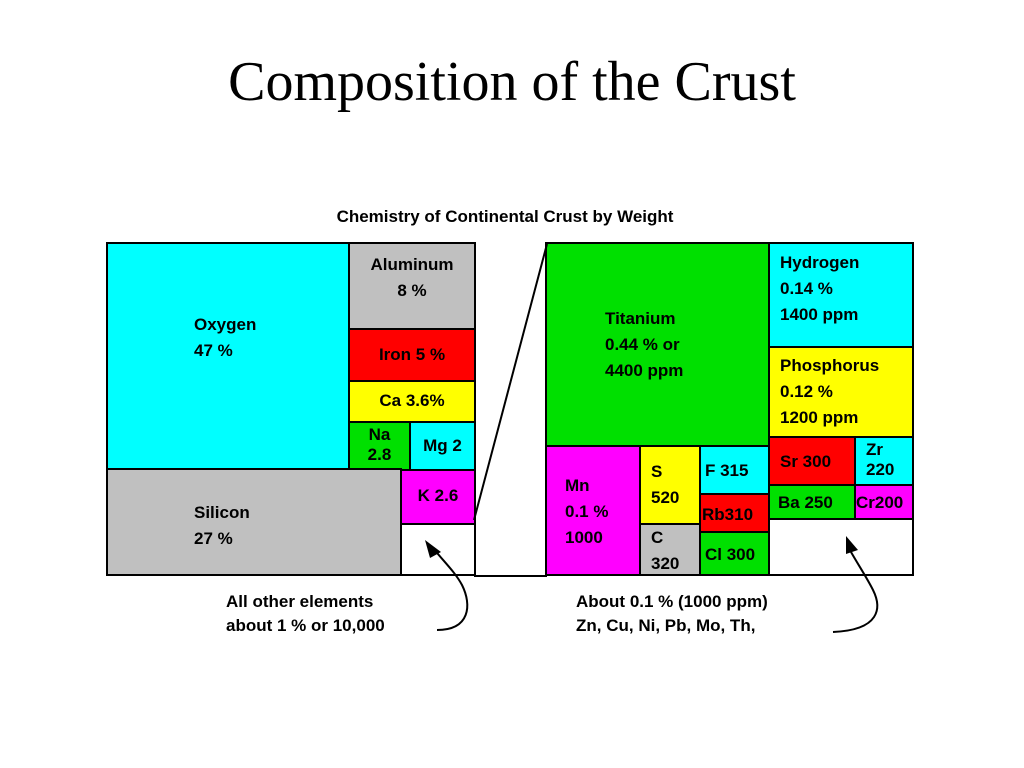 The image size is (1024, 768). I want to click on oxygen-value: 47 %, so click(213, 350).